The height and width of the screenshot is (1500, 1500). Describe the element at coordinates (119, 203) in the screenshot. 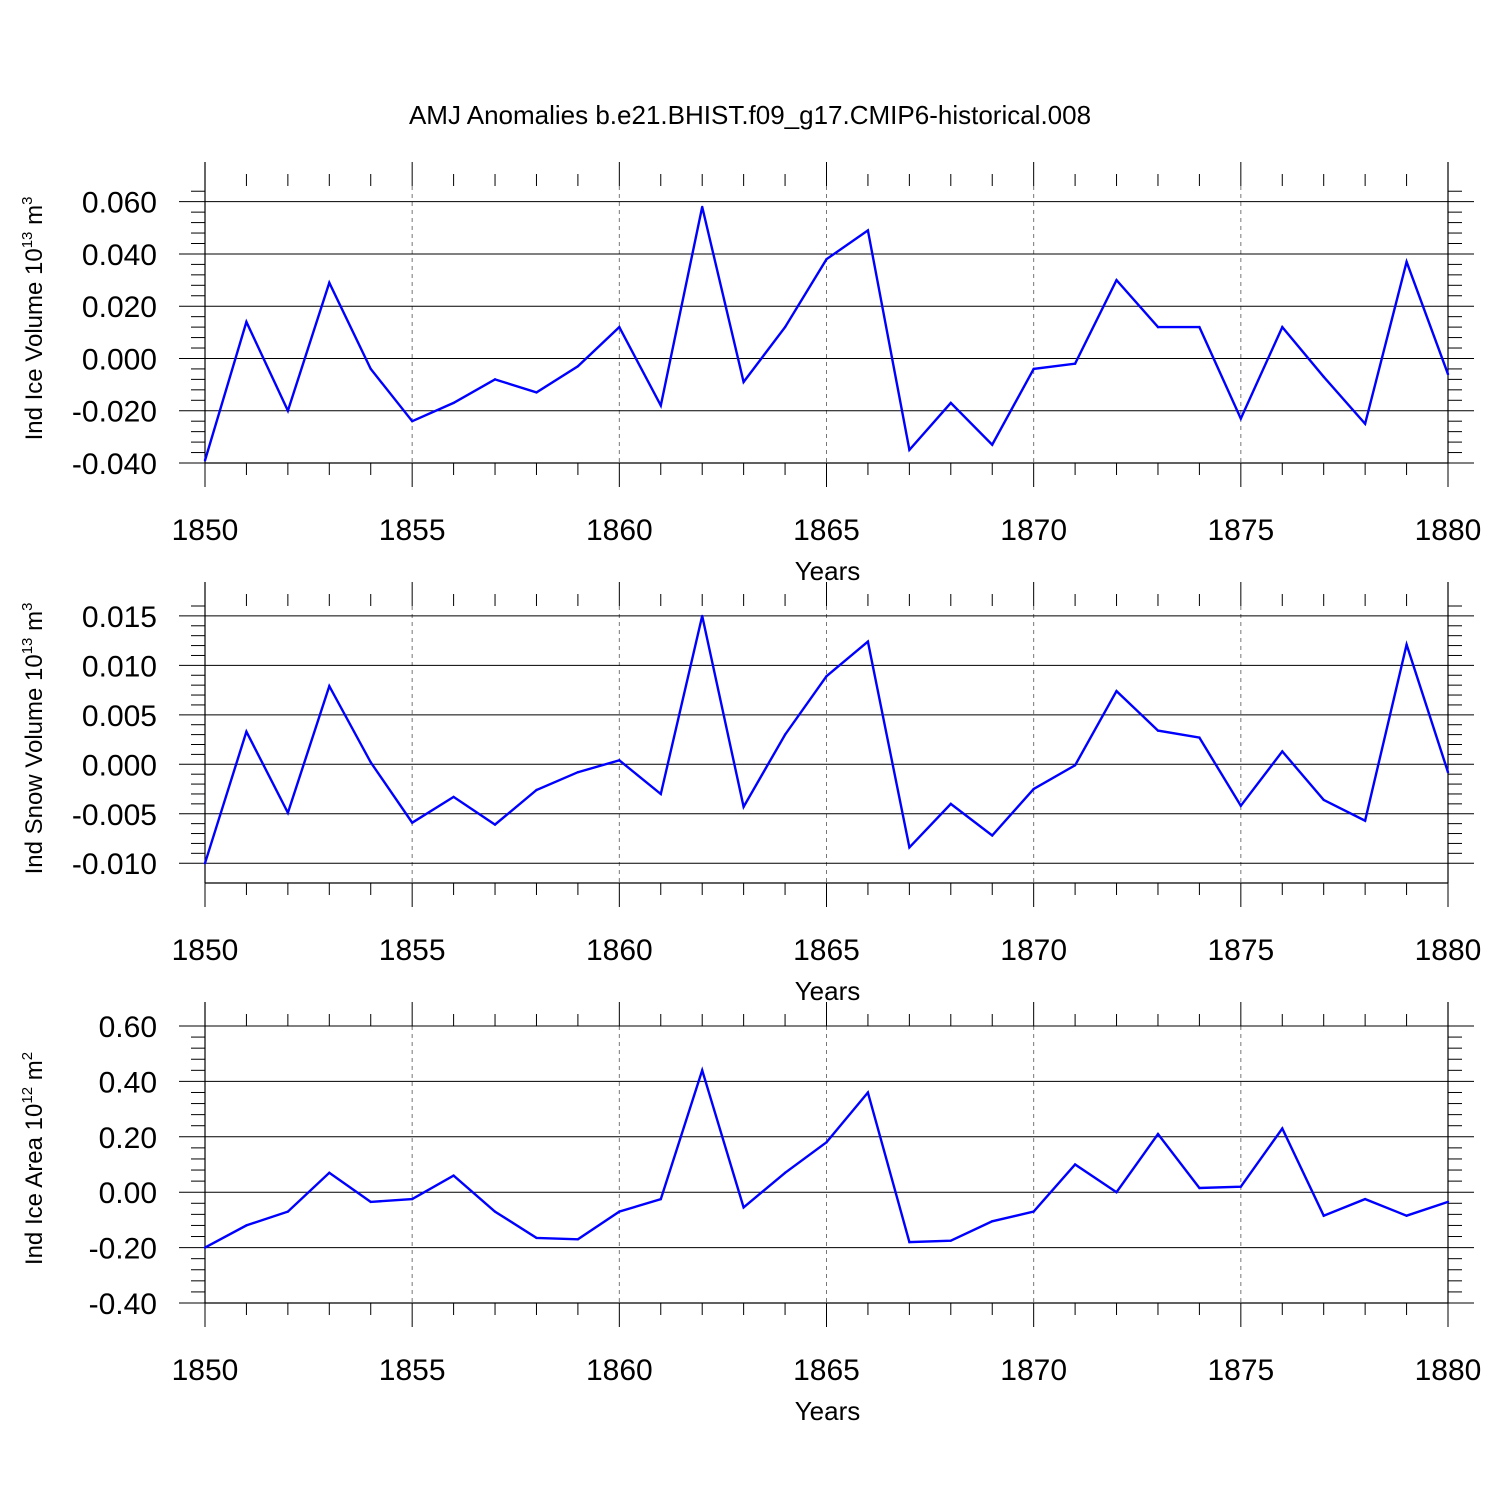

I see `y-tick-label: 0.060` at that location.